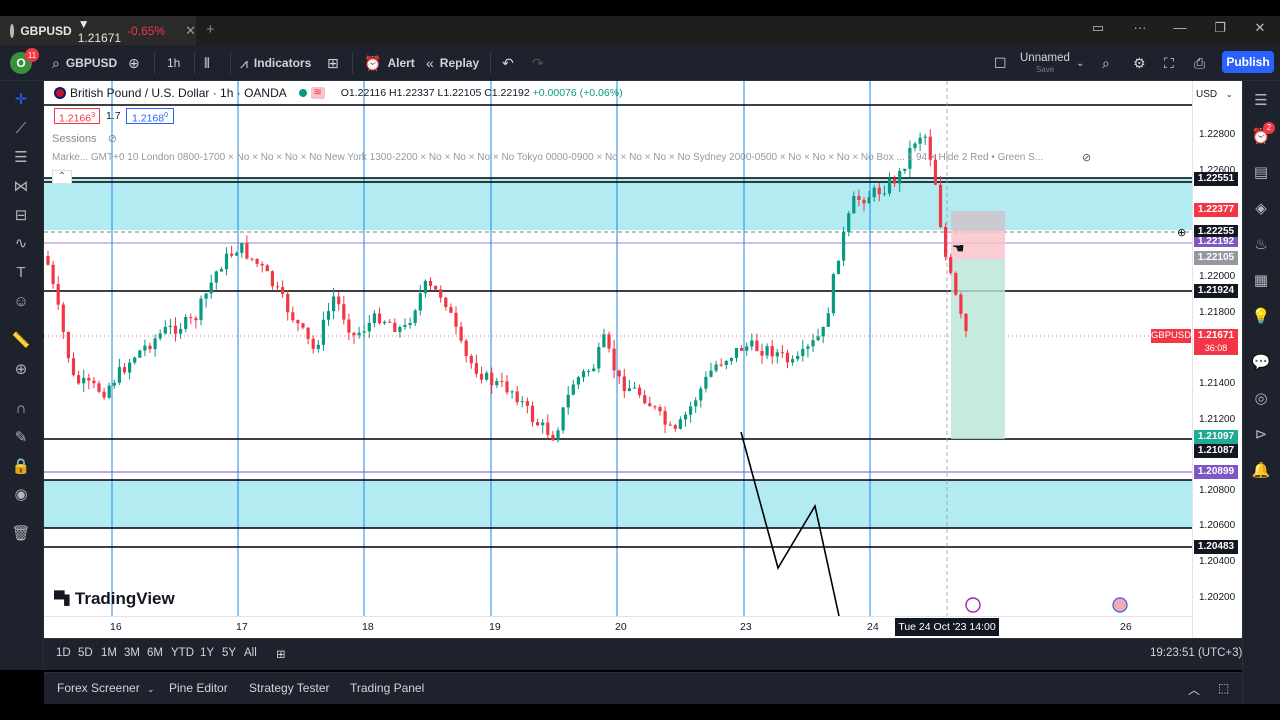  Describe the element at coordinates (84, 138) in the screenshot. I see `sessions-indicator: Sessions ⊘` at that location.